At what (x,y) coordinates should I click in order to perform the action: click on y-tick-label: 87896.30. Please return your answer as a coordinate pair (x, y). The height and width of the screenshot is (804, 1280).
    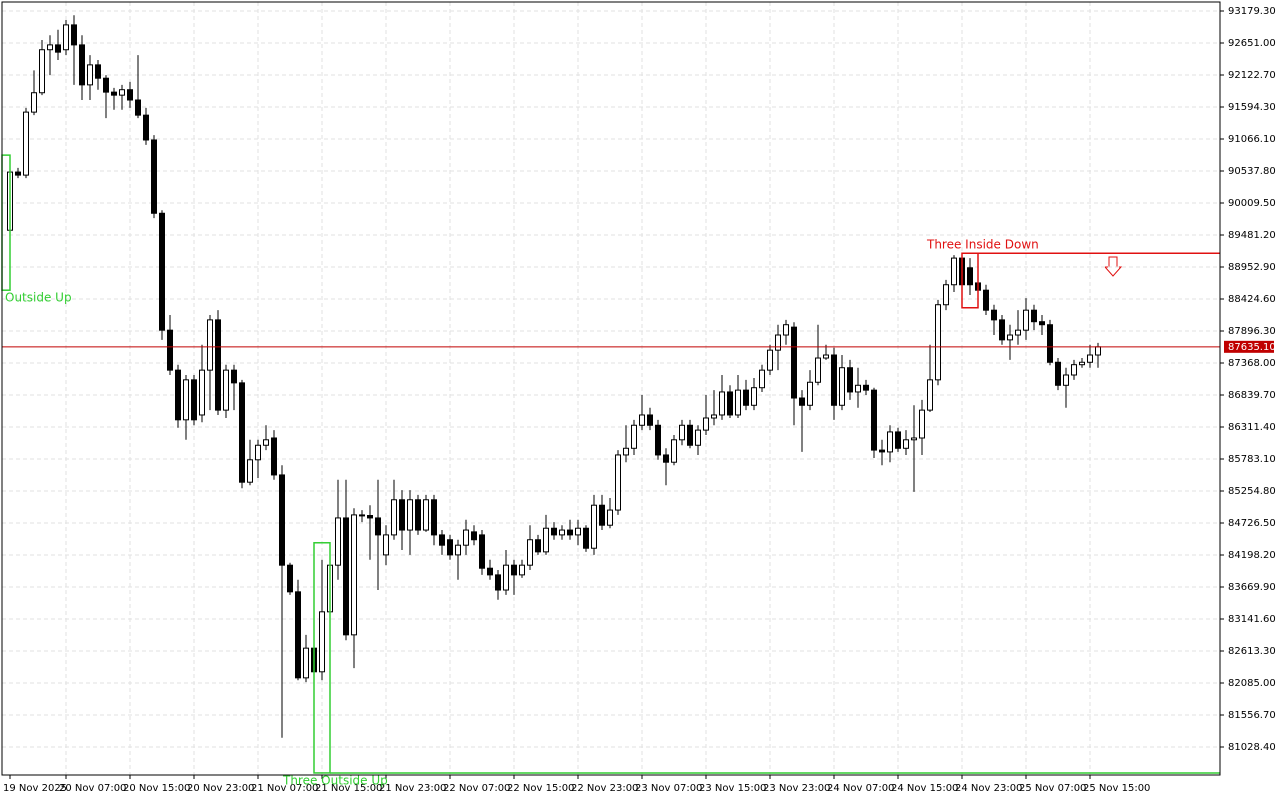
    Looking at the image, I should click on (1252, 331).